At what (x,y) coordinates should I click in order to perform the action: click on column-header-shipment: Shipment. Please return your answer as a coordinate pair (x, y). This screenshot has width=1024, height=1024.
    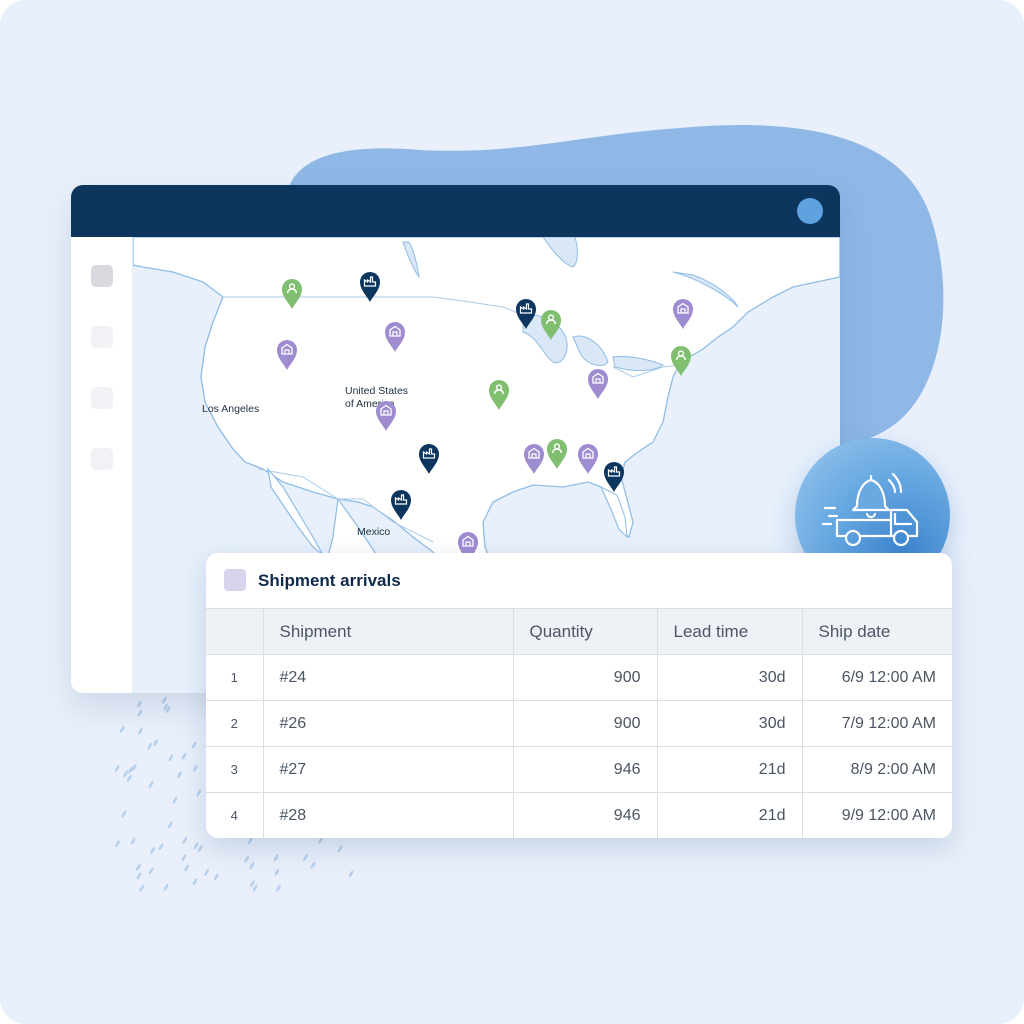
    Looking at the image, I should click on (388, 631).